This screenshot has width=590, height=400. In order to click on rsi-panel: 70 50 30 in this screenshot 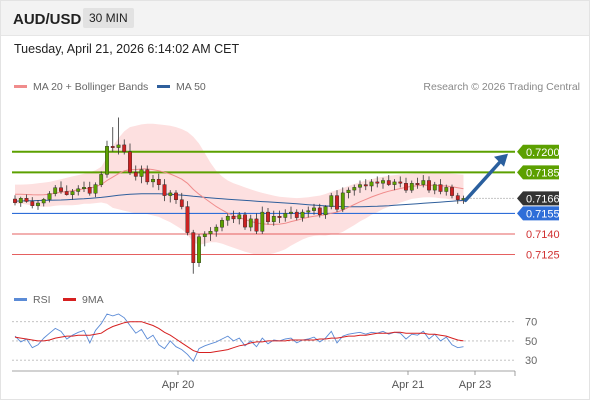, I will do `click(274, 340)`.